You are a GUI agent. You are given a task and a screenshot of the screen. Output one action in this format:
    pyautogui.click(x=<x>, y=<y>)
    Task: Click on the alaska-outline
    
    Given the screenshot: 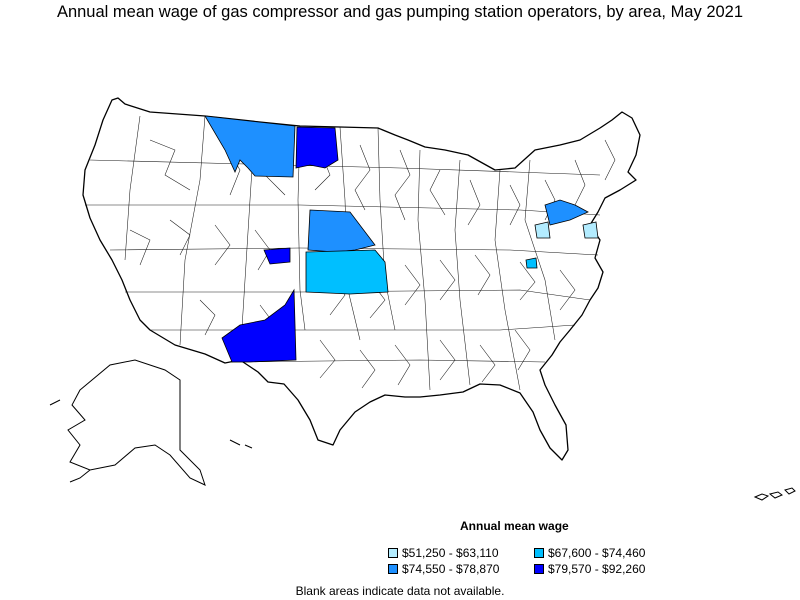 What is the action you would take?
    pyautogui.click(x=136, y=422)
    